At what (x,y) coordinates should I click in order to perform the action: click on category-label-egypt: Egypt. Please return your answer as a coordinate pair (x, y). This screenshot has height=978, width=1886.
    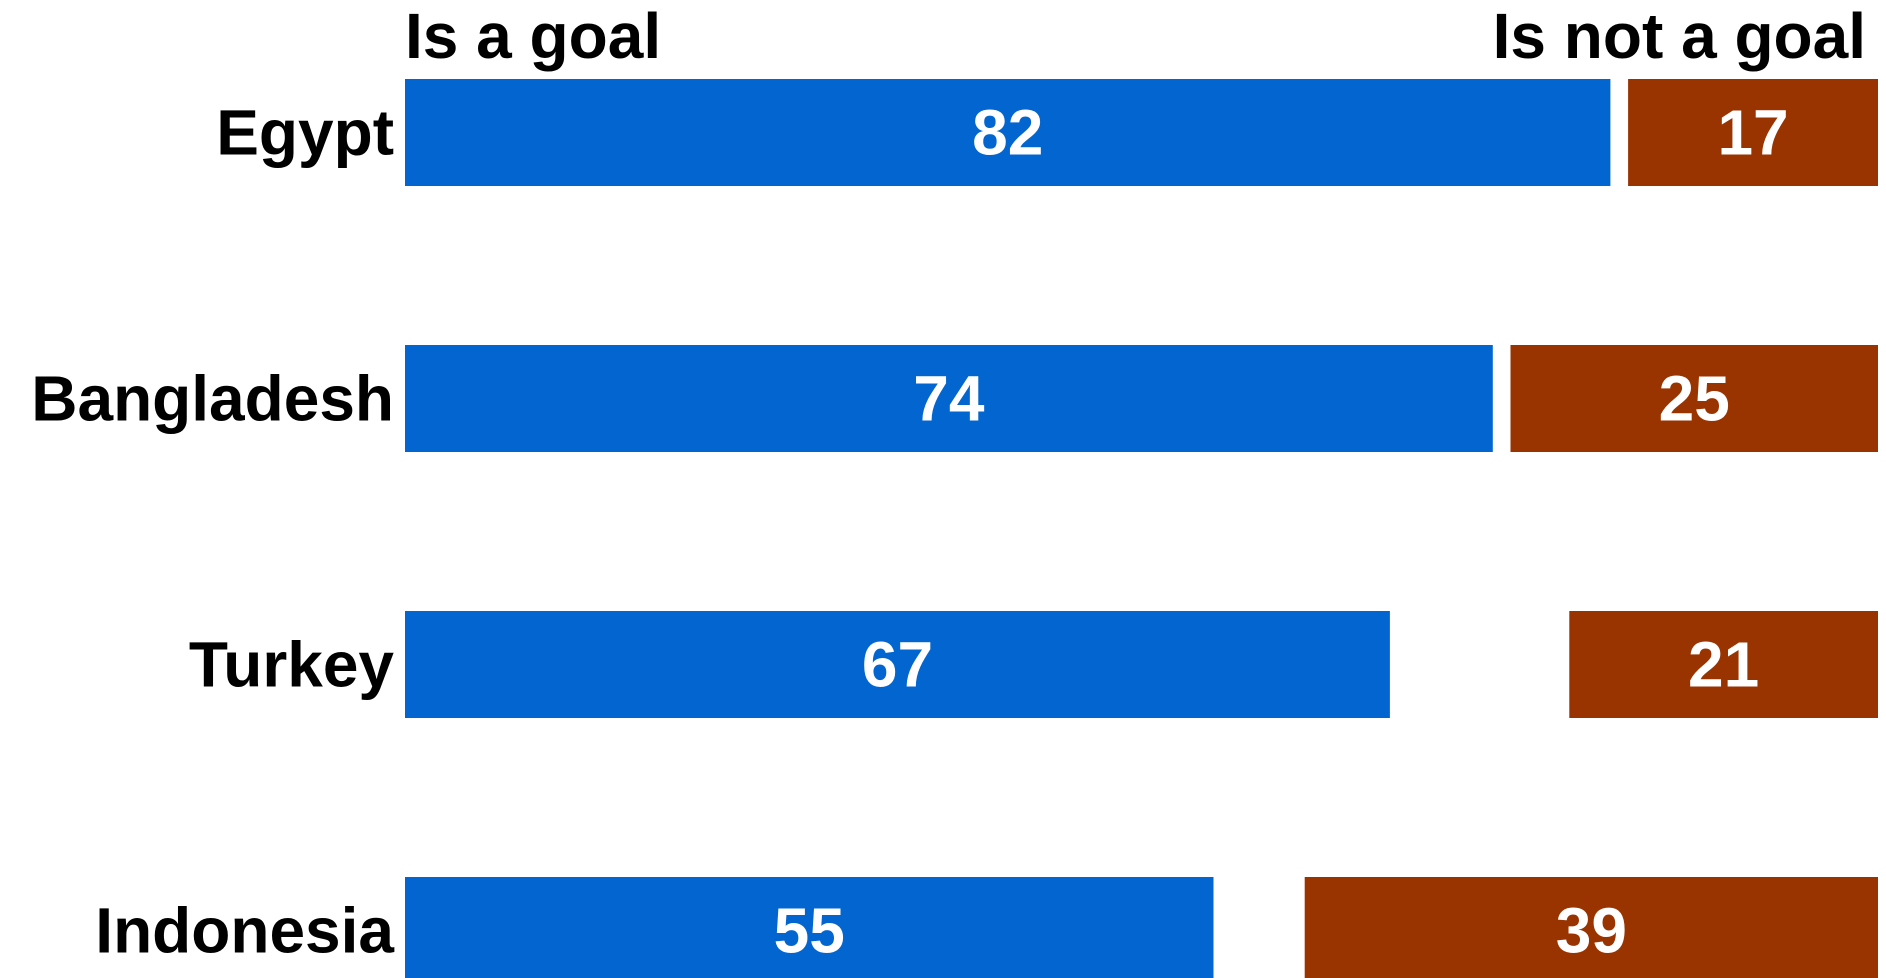
    Looking at the image, I should click on (305, 133).